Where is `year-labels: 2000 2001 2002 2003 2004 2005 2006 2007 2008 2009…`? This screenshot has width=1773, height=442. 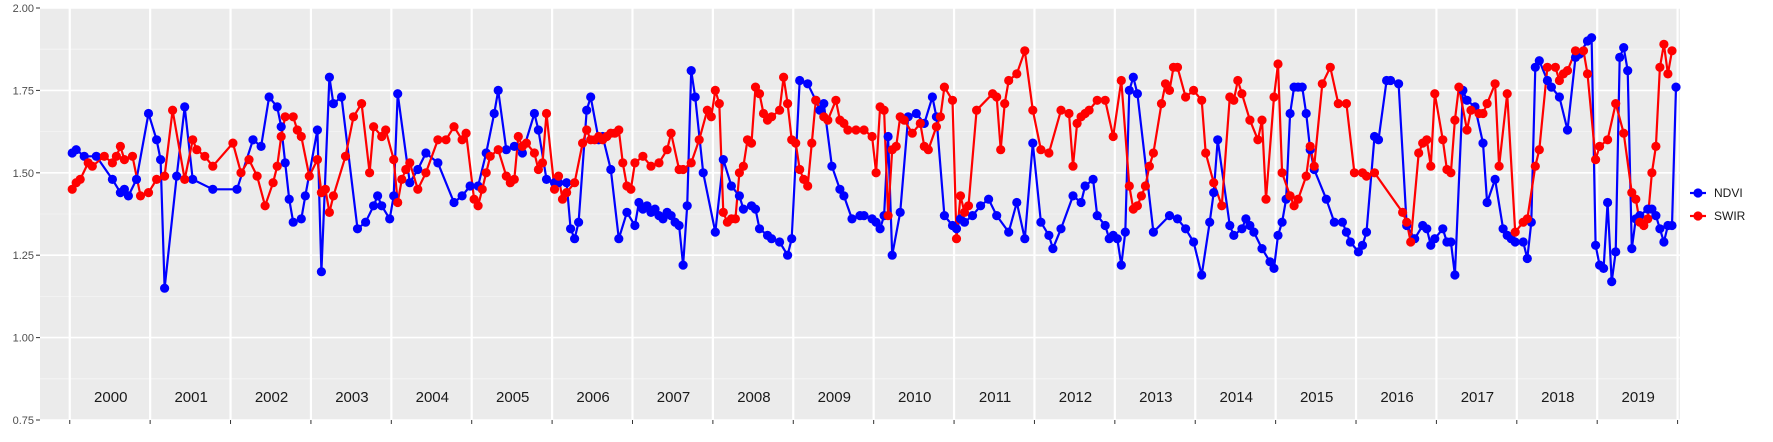 year-labels: 2000 2001 2002 2003 2004 2005 2006 2007 2008 2009… is located at coordinates (874, 397).